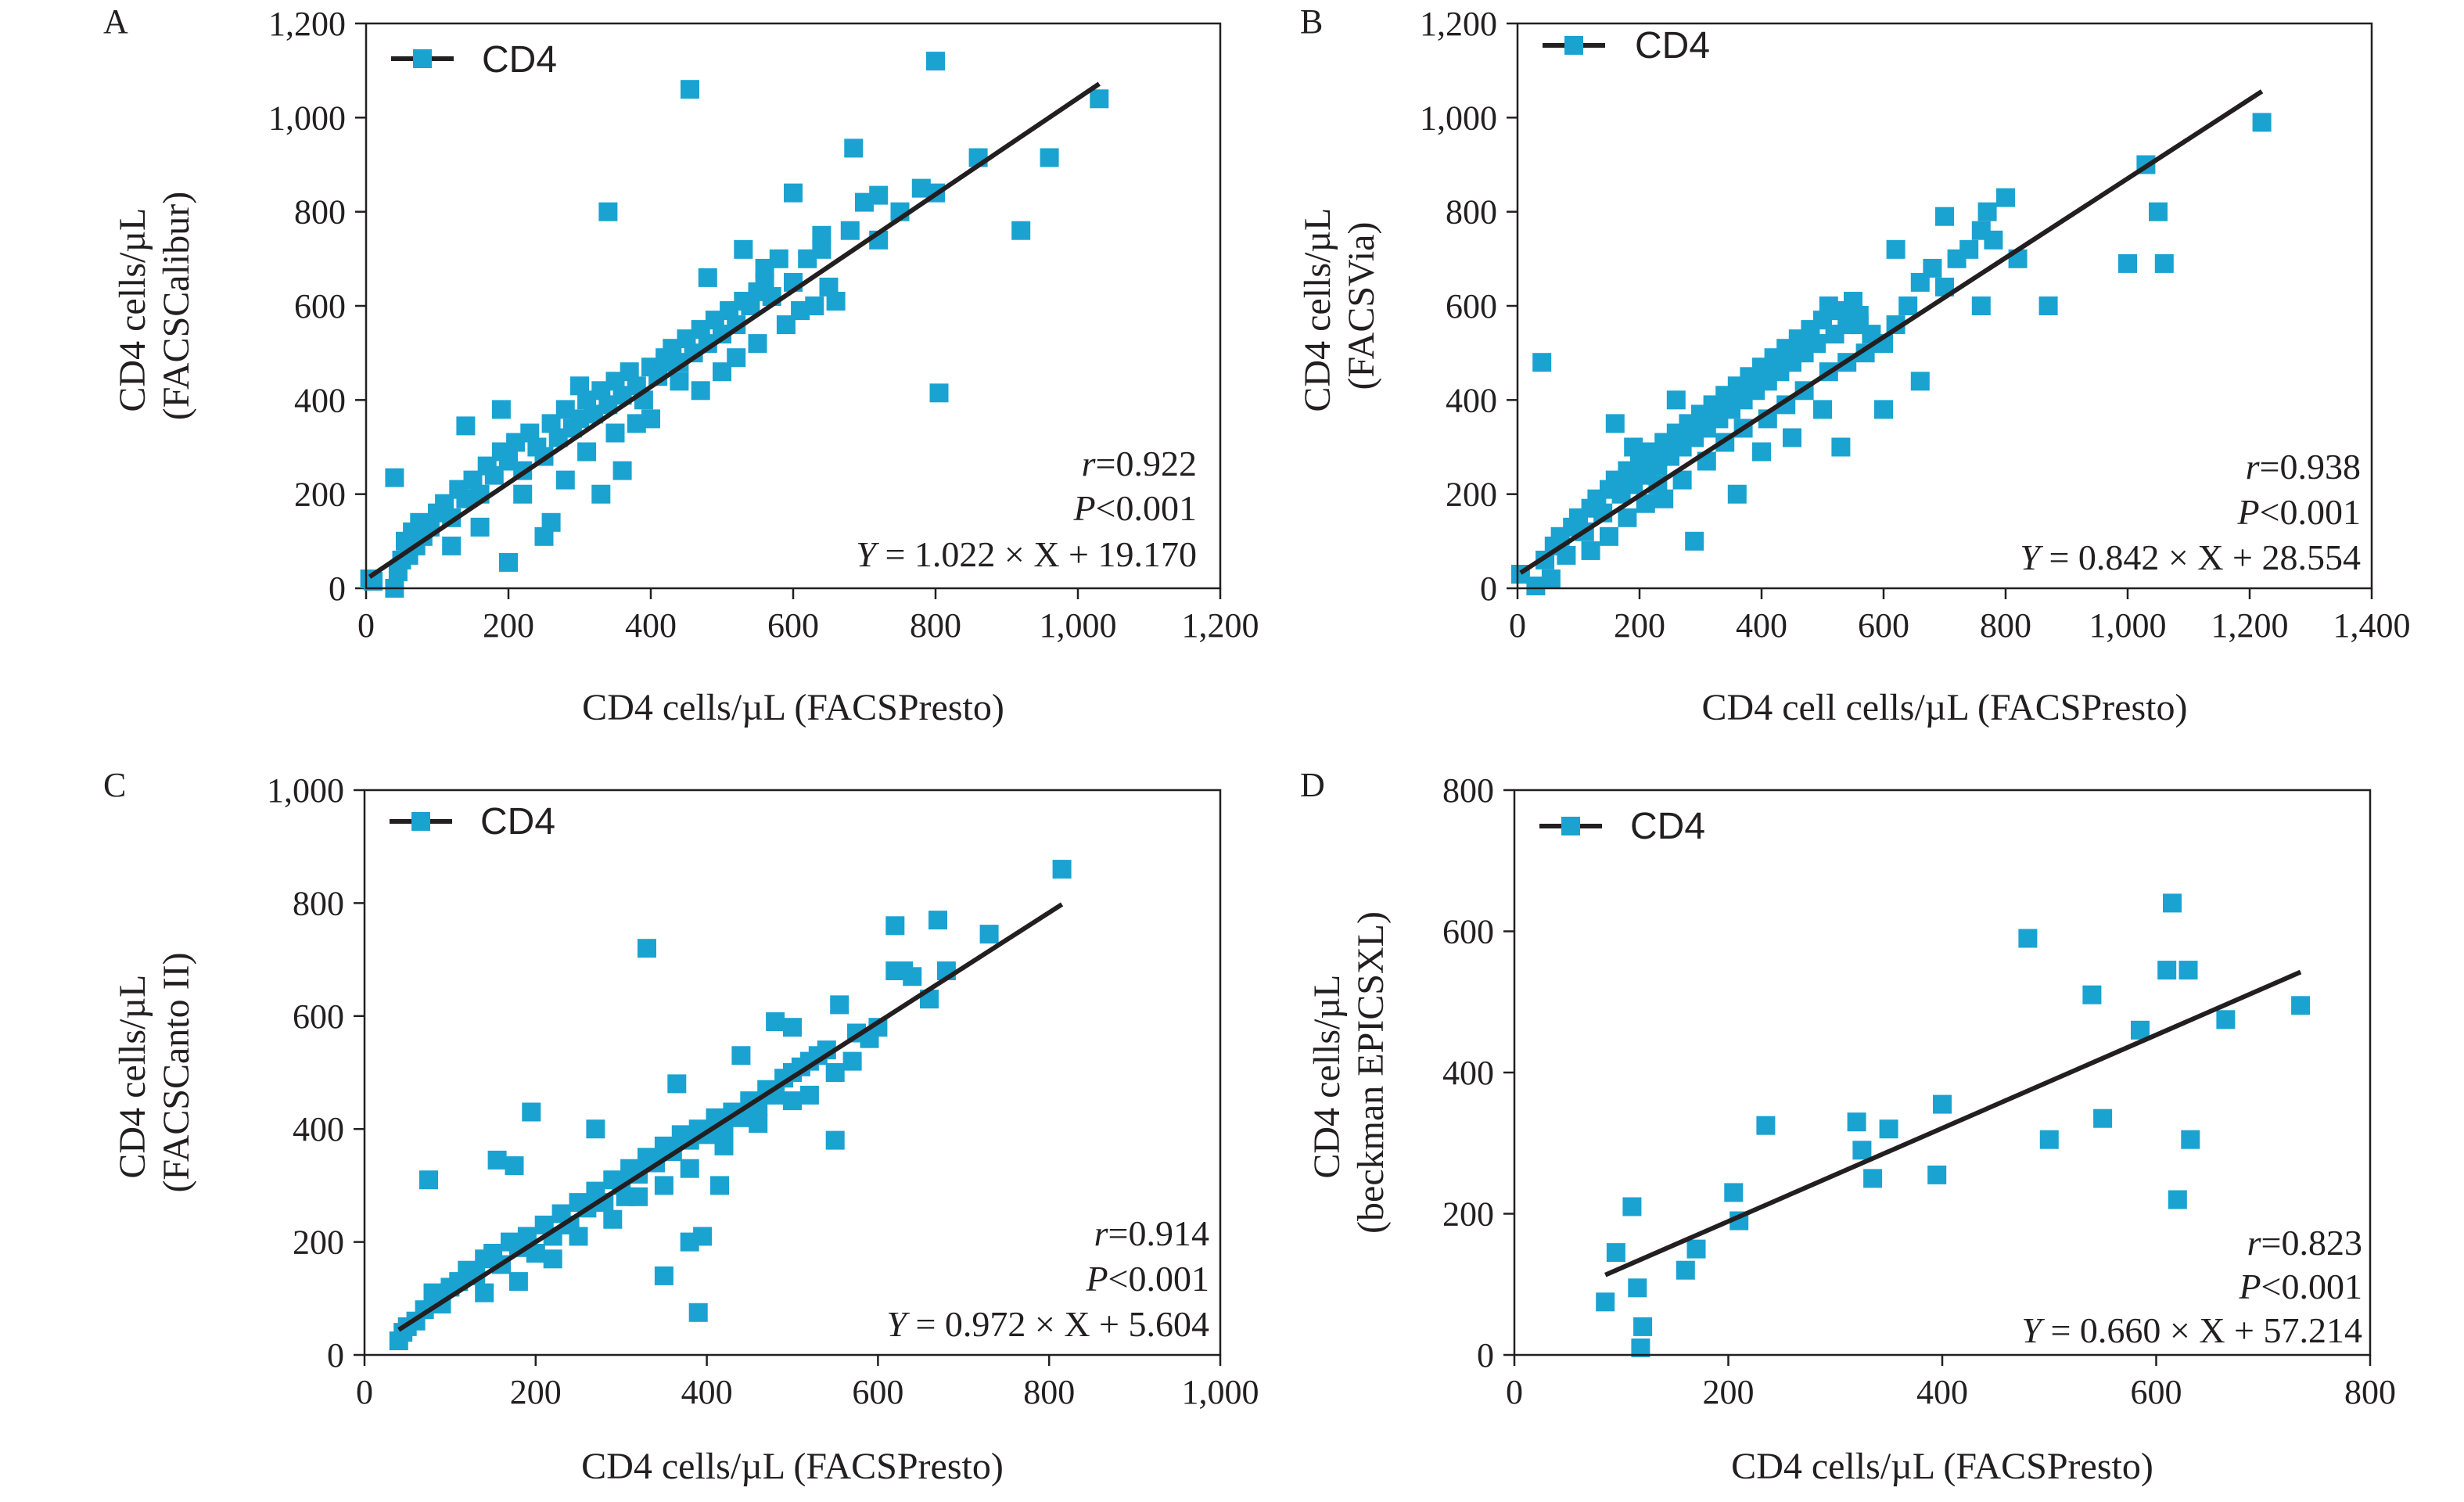 The height and width of the screenshot is (1502, 2464). I want to click on stat-equation: Y = 0.842 × X + 28.554, so click(2190, 557).